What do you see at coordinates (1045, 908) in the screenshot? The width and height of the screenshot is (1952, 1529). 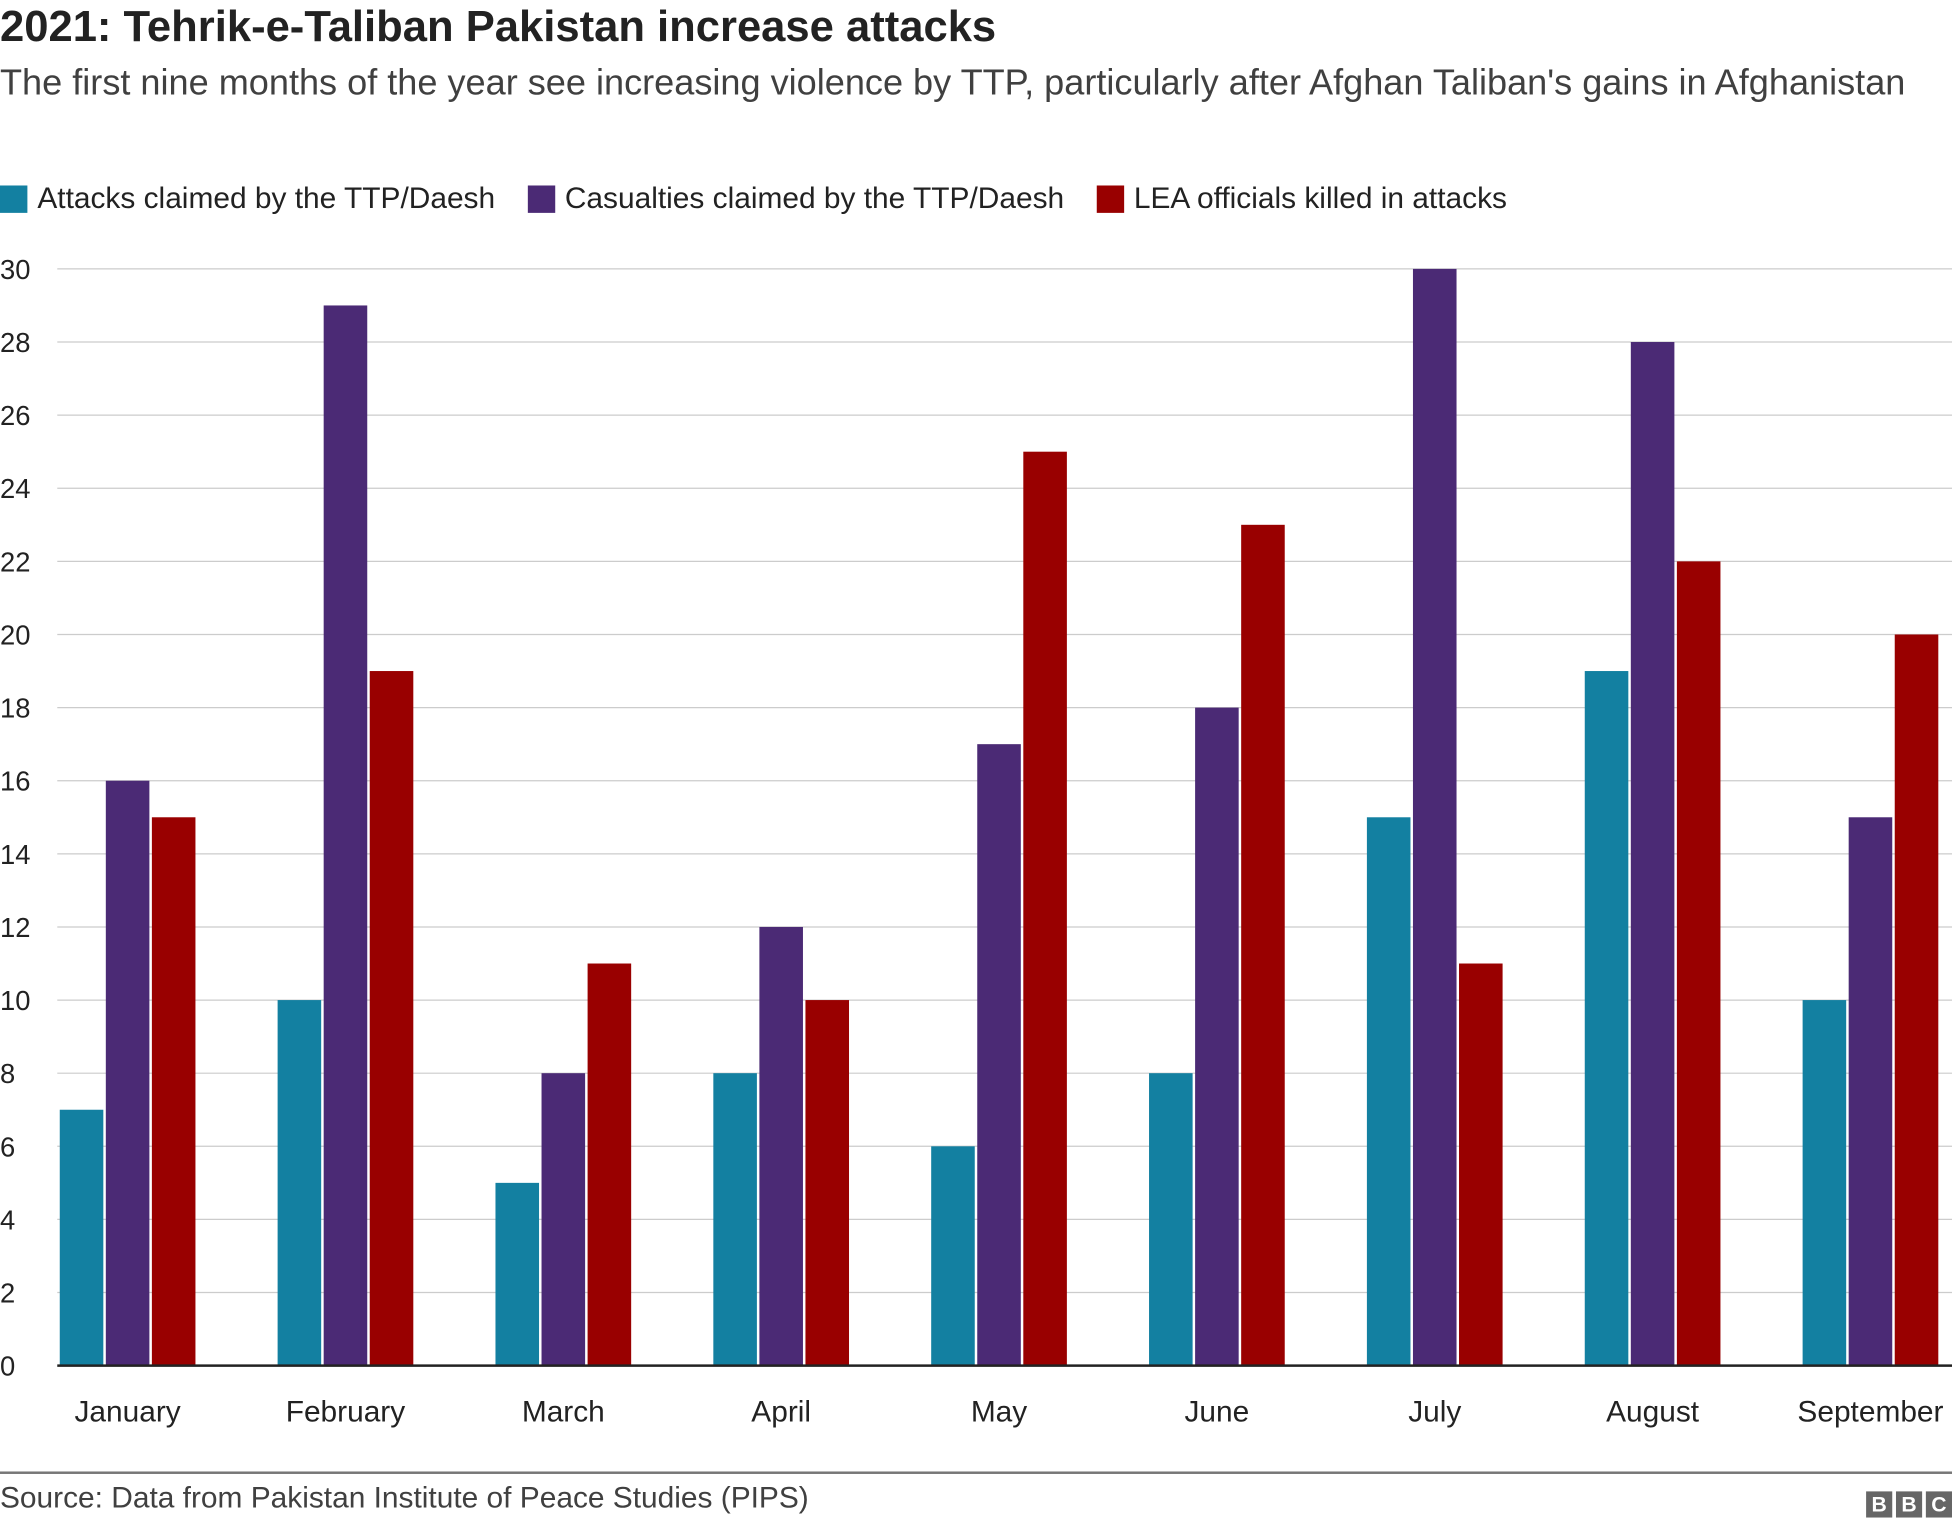 I see `bar-lea-officials-killed-in-attacks-may` at bounding box center [1045, 908].